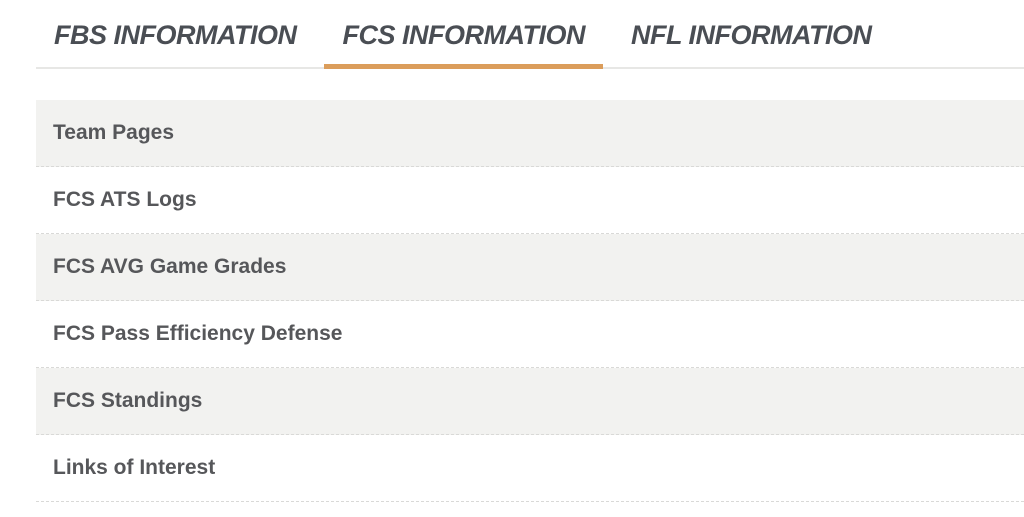  What do you see at coordinates (530, 267) in the screenshot?
I see `menu-item-fcs-avg-game-grades: FCS AVG Game Grades` at bounding box center [530, 267].